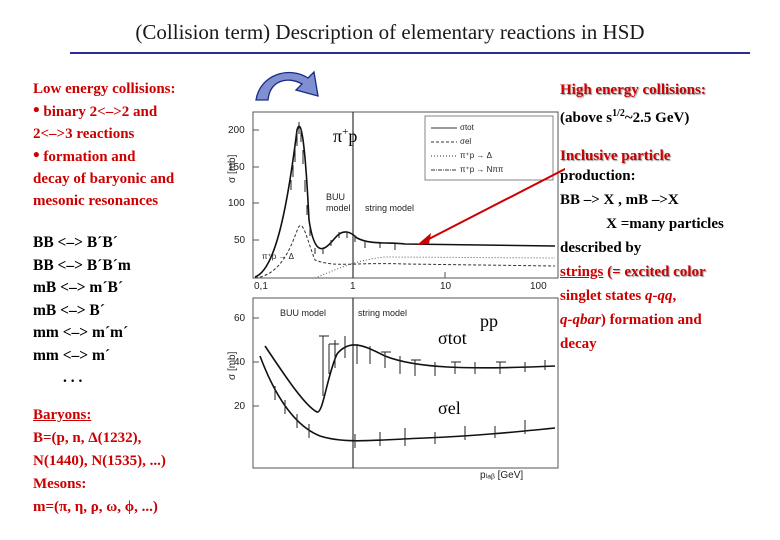  What do you see at coordinates (446, 286) in the screenshot?
I see `top-x-tick: 10` at bounding box center [446, 286].